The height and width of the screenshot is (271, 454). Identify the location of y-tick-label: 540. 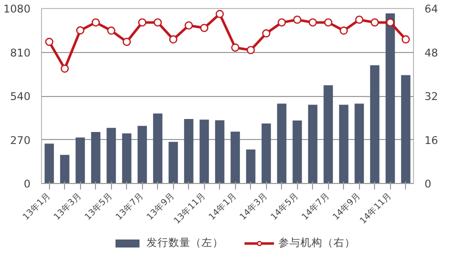
(20, 96).